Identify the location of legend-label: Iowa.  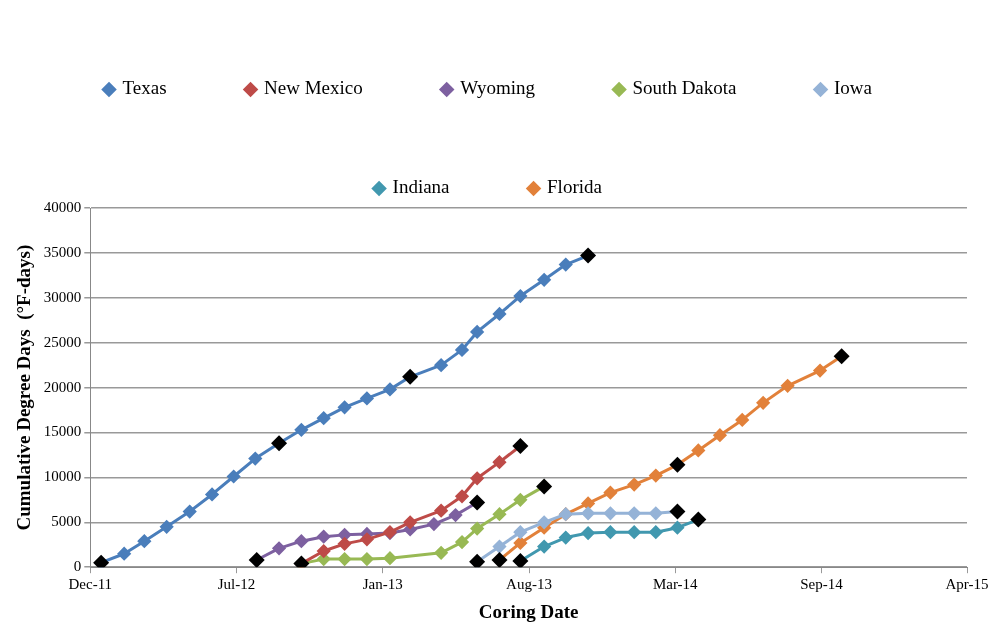
(853, 88).